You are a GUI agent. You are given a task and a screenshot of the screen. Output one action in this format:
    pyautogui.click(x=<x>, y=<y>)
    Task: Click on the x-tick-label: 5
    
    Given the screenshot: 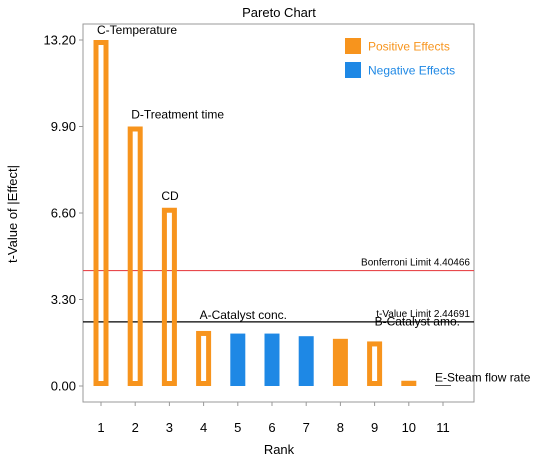 What is the action you would take?
    pyautogui.click(x=237, y=427)
    